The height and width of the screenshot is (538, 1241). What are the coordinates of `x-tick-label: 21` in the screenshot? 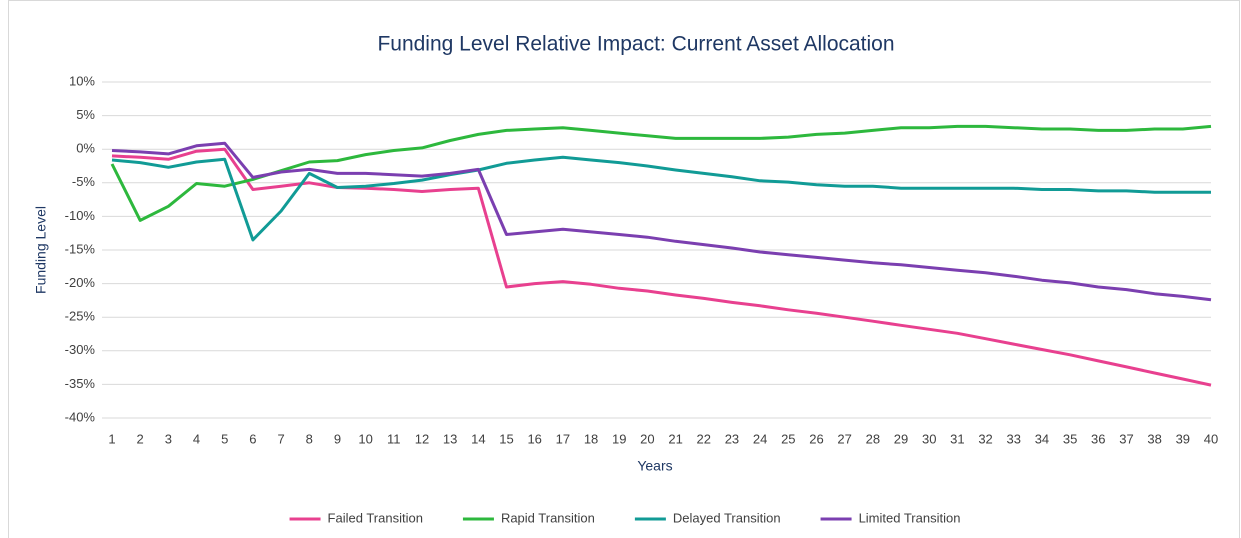 It's located at (675, 438).